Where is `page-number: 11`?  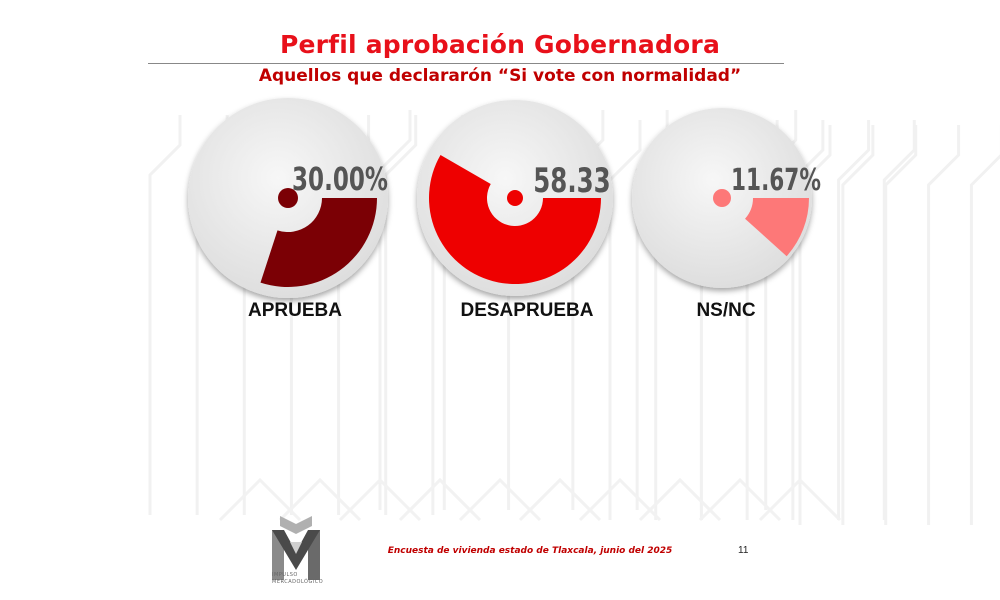
page-number: 11 is located at coordinates (743, 550).